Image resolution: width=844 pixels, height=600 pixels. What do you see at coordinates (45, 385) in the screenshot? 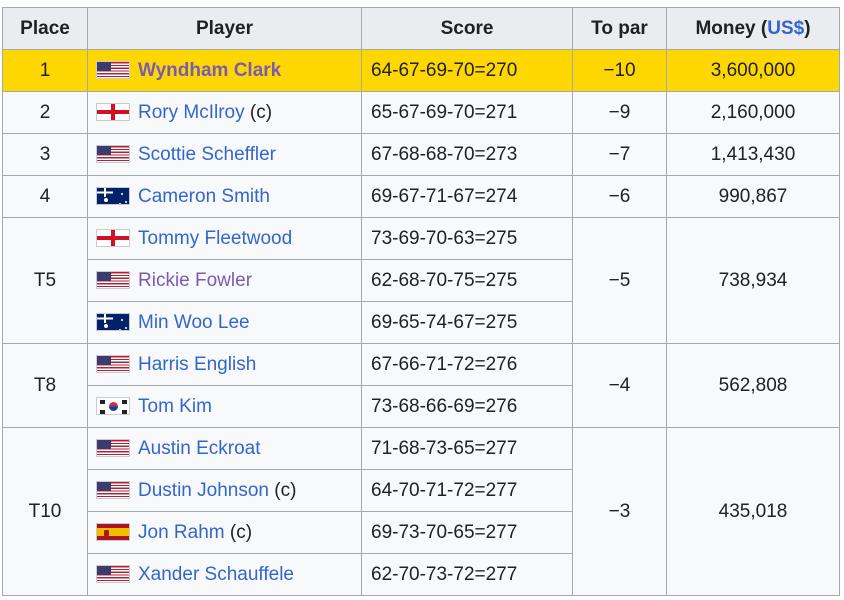
I see `place-cell: T8` at bounding box center [45, 385].